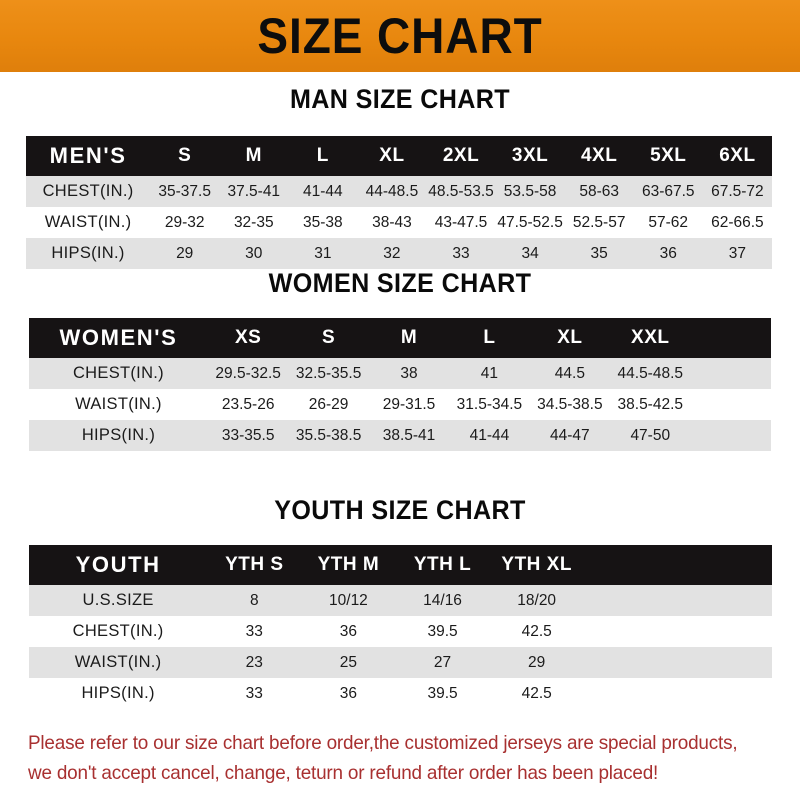 Image resolution: width=800 pixels, height=800 pixels. Describe the element at coordinates (461, 156) in the screenshot. I see `men-column-header: 2XL` at that location.